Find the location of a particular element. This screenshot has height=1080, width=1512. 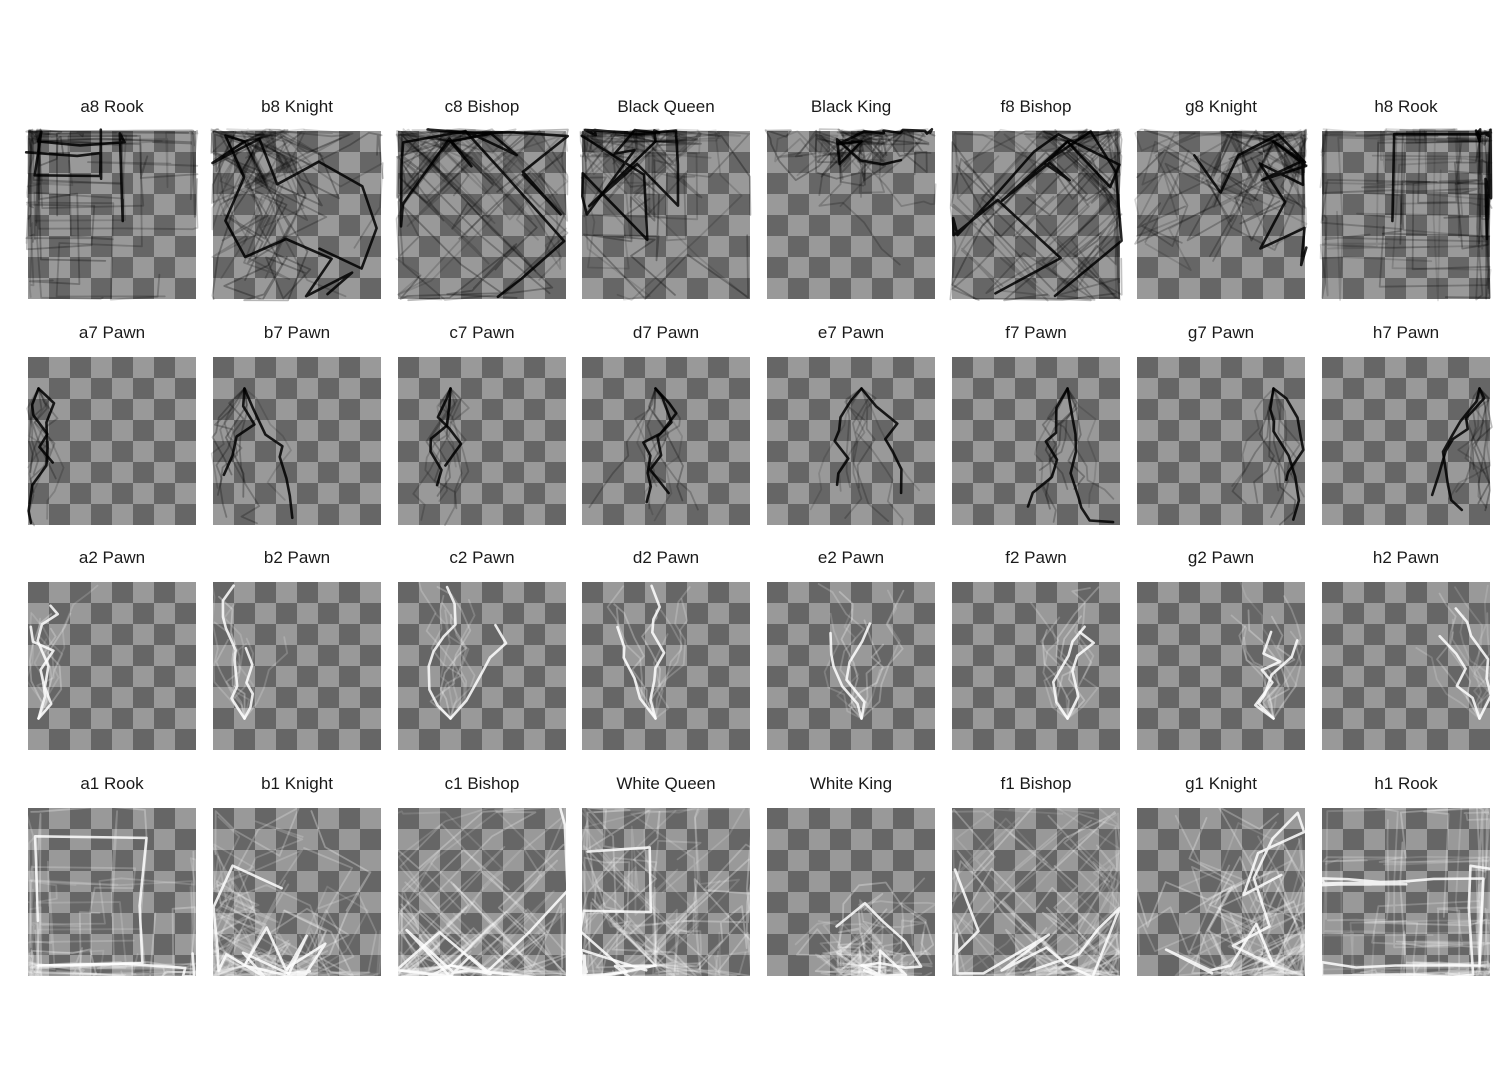

panel-title: a8 Rook is located at coordinates (112, 106).